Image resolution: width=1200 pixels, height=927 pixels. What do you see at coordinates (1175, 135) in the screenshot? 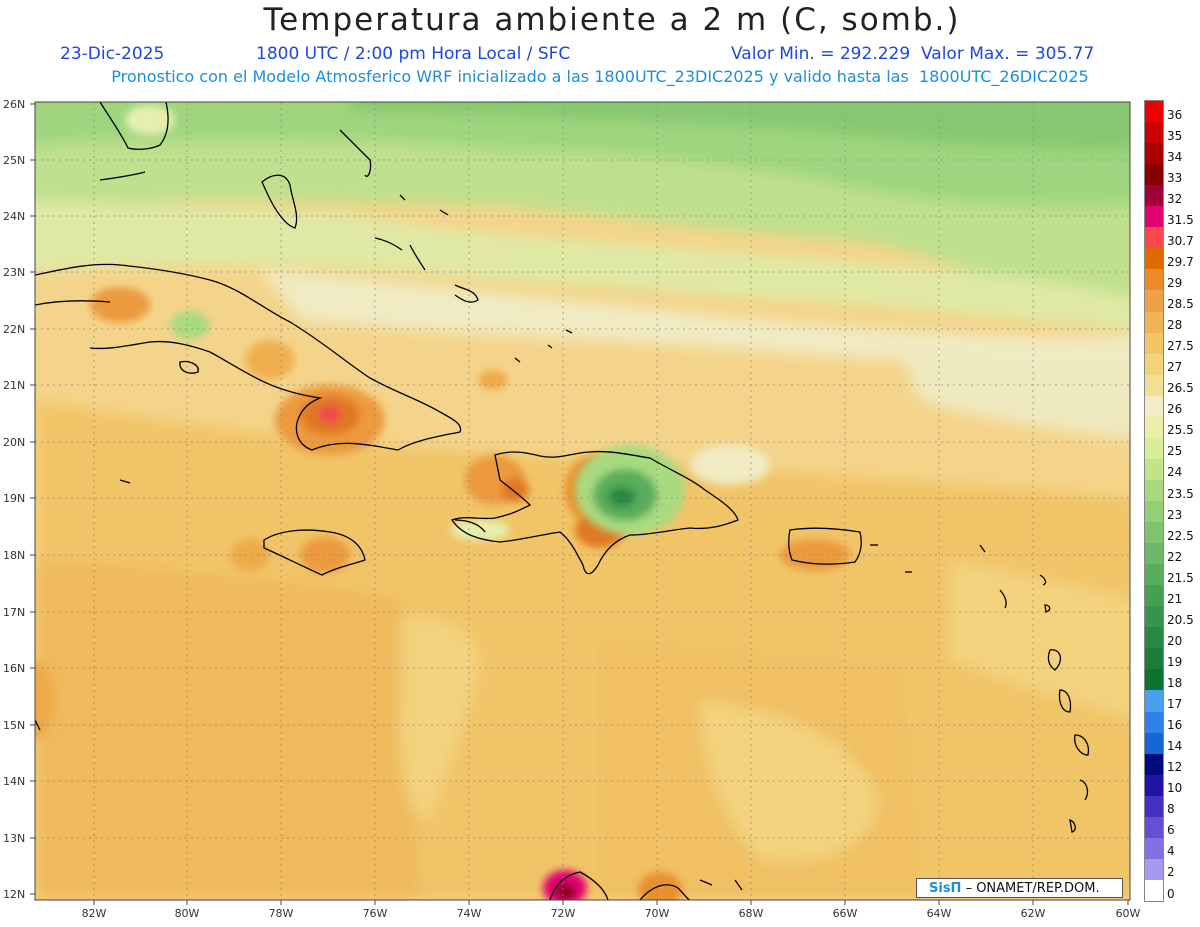
I see `legend-label: 35` at bounding box center [1175, 135].